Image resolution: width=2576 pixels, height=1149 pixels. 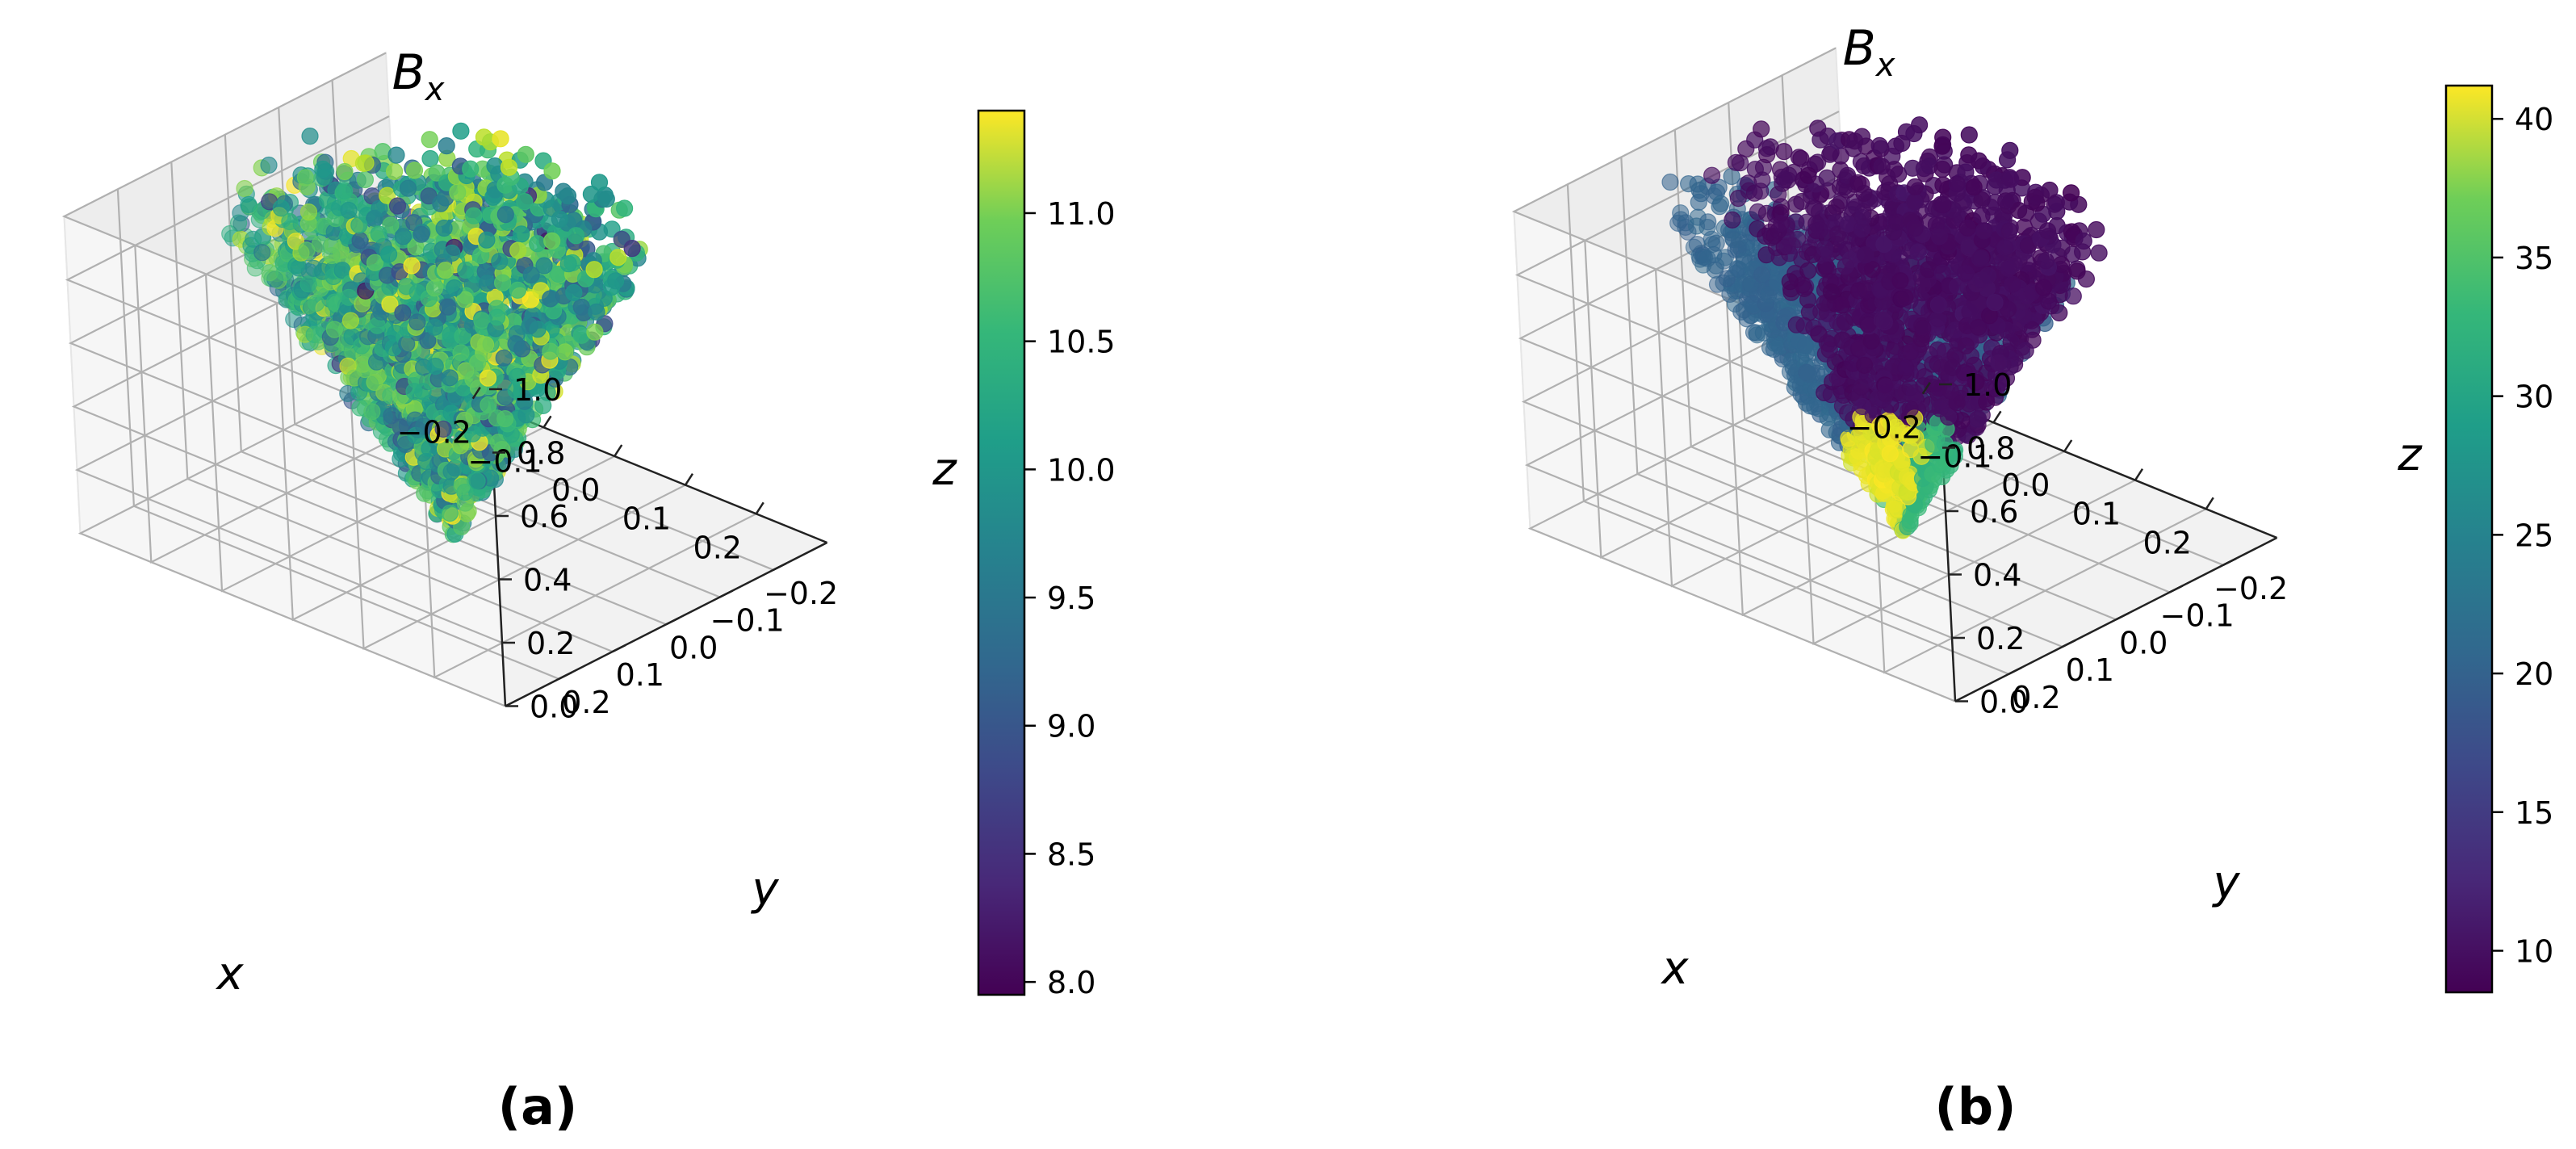 I want to click on panel-a-caption: (a), so click(x=538, y=1106).